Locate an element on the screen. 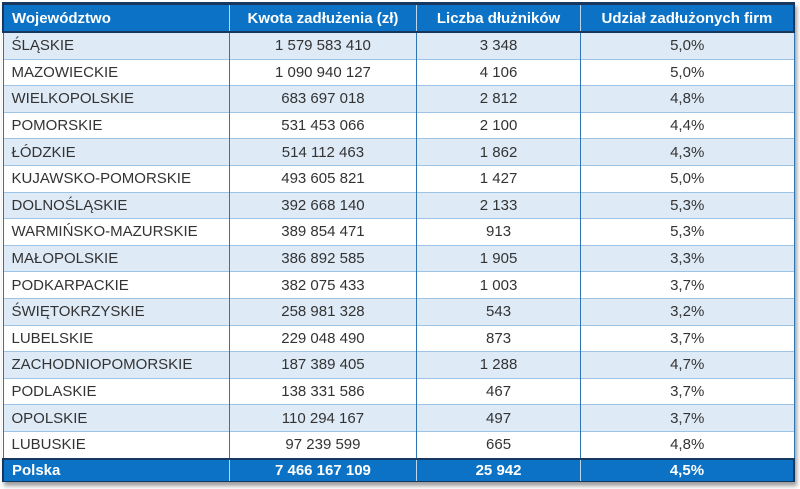 This screenshot has width=800, height=489. table-row: WARMIŃSKO-MAZURSKIE 389 854 471 913 5,3% is located at coordinates (398, 232).